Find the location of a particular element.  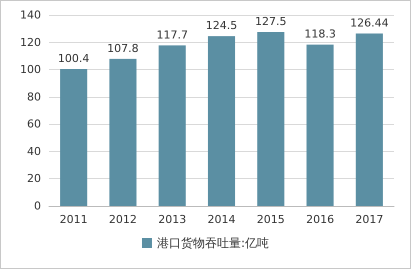

data-label: 124.5 is located at coordinates (222, 25).